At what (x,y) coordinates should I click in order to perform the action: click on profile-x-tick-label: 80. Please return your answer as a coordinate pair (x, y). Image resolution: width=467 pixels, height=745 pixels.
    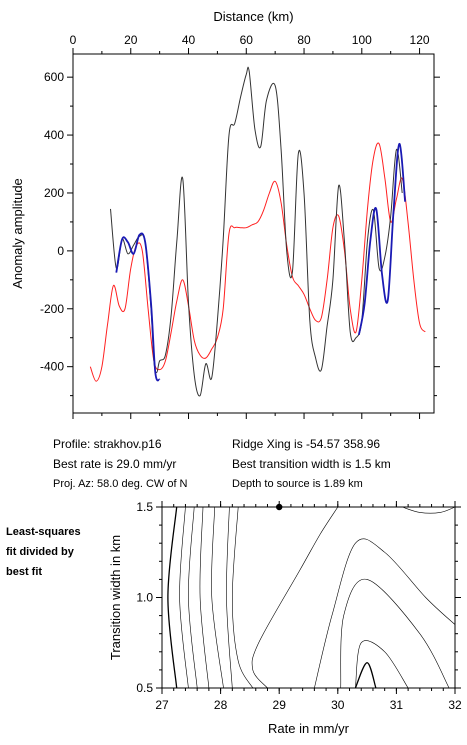
    Looking at the image, I should click on (304, 40).